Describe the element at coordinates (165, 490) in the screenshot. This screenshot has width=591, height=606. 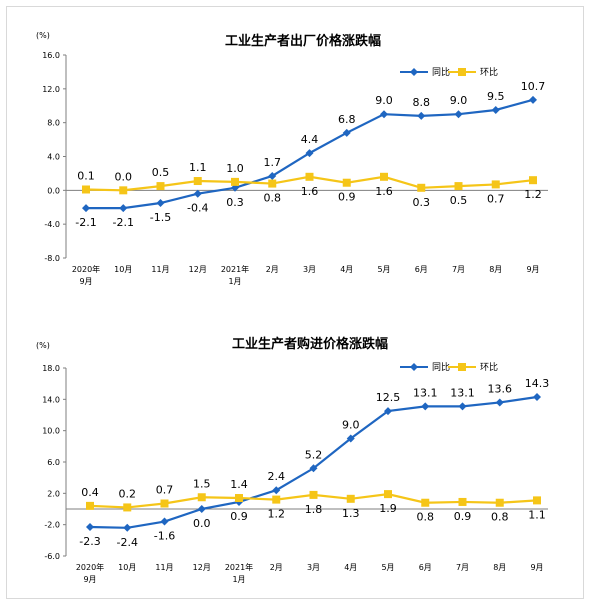
I see `chart2-series-2-data-label: 0.7` at that location.